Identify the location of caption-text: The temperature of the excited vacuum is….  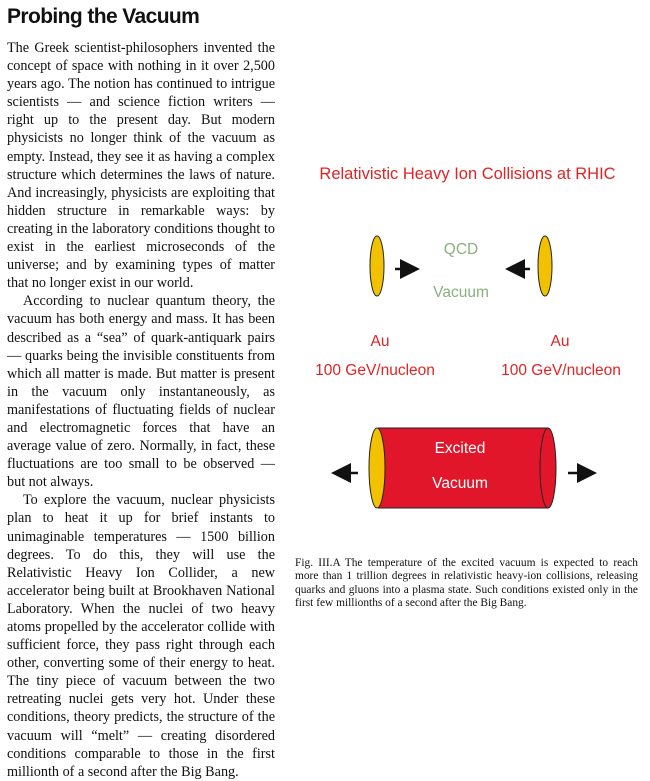
(466, 583).